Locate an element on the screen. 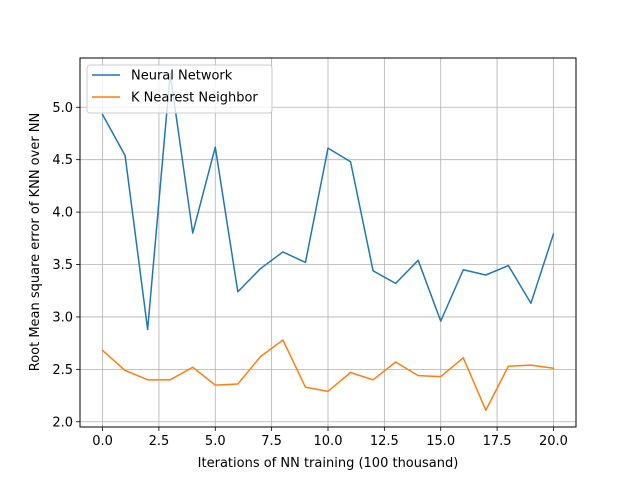 The width and height of the screenshot is (640, 480). x-tick-label: 5.0 is located at coordinates (215, 441).